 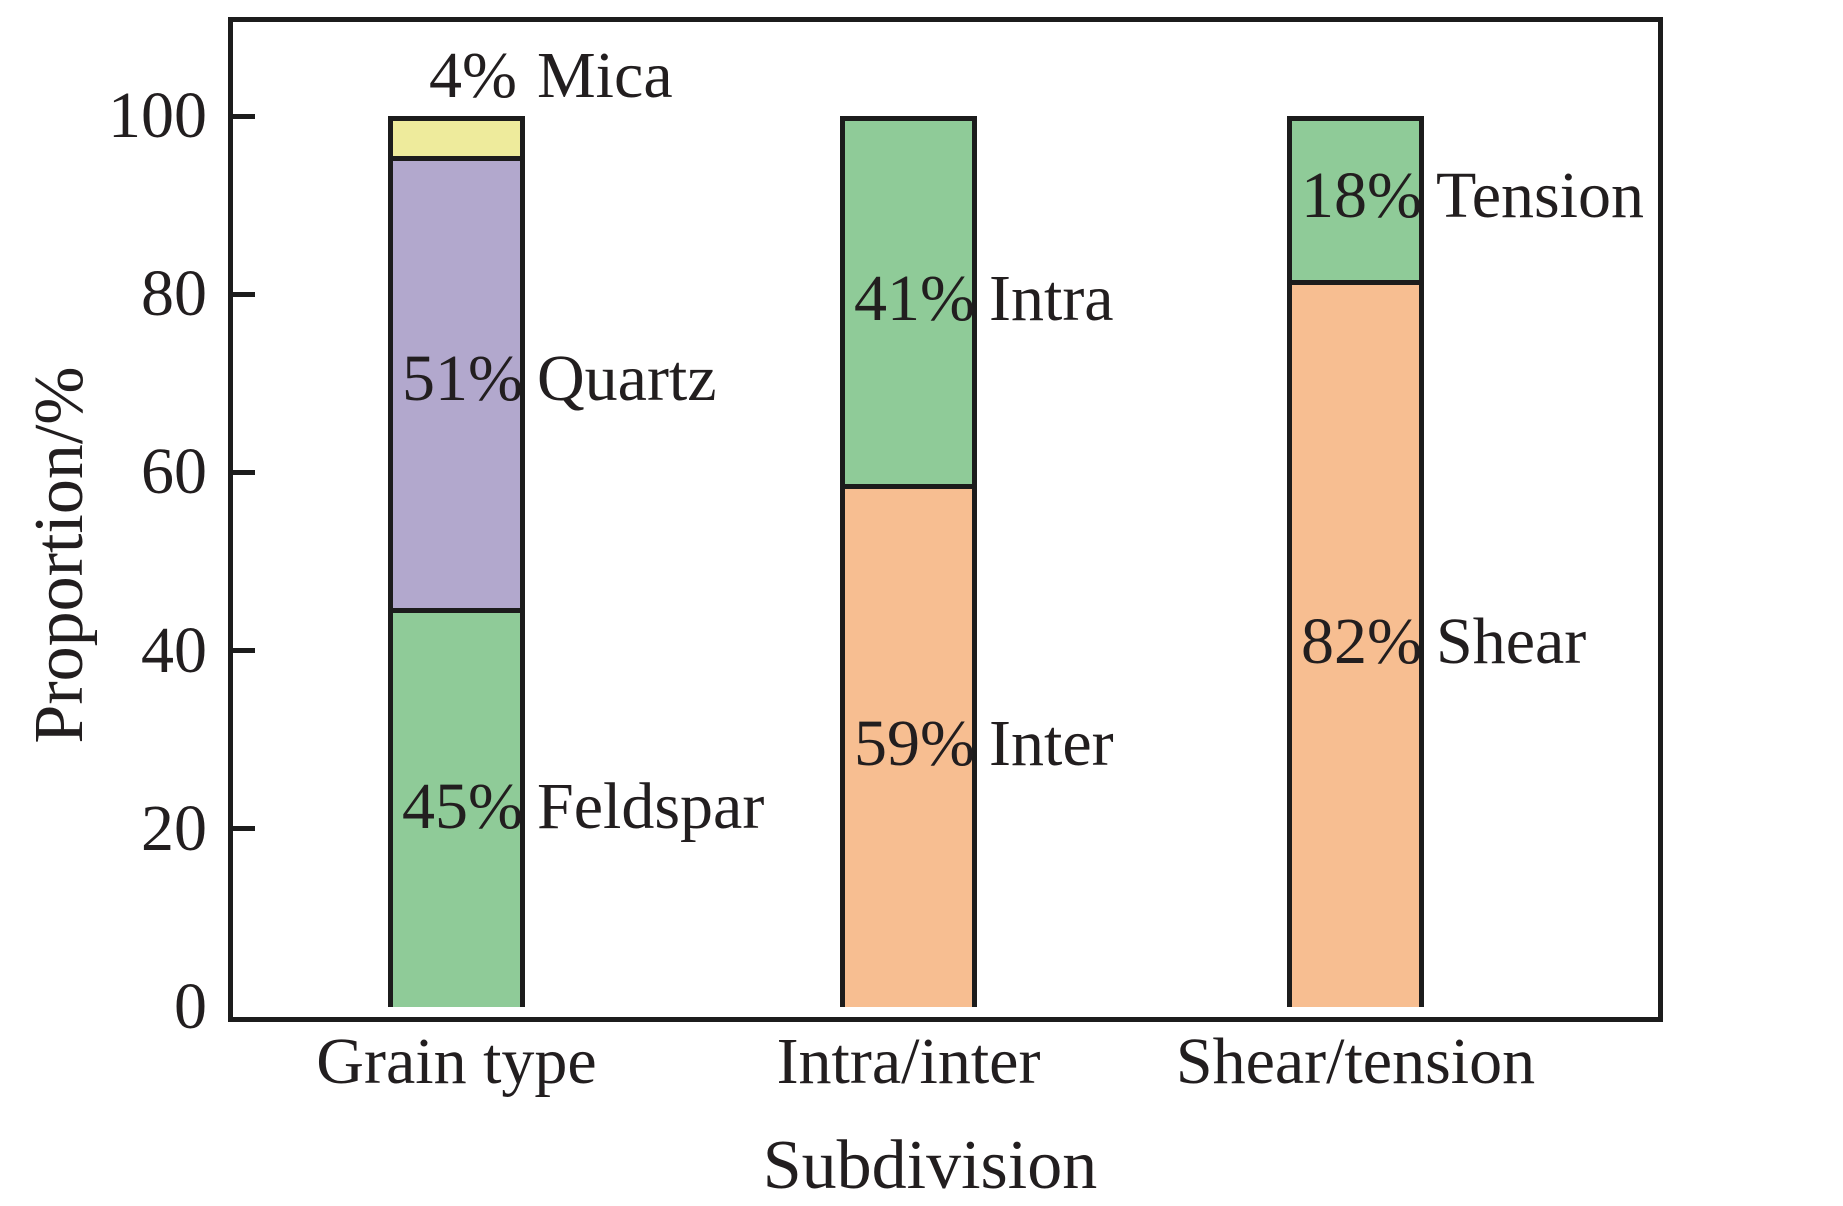 I want to click on bar-segment-feldspar, so click(x=456, y=807).